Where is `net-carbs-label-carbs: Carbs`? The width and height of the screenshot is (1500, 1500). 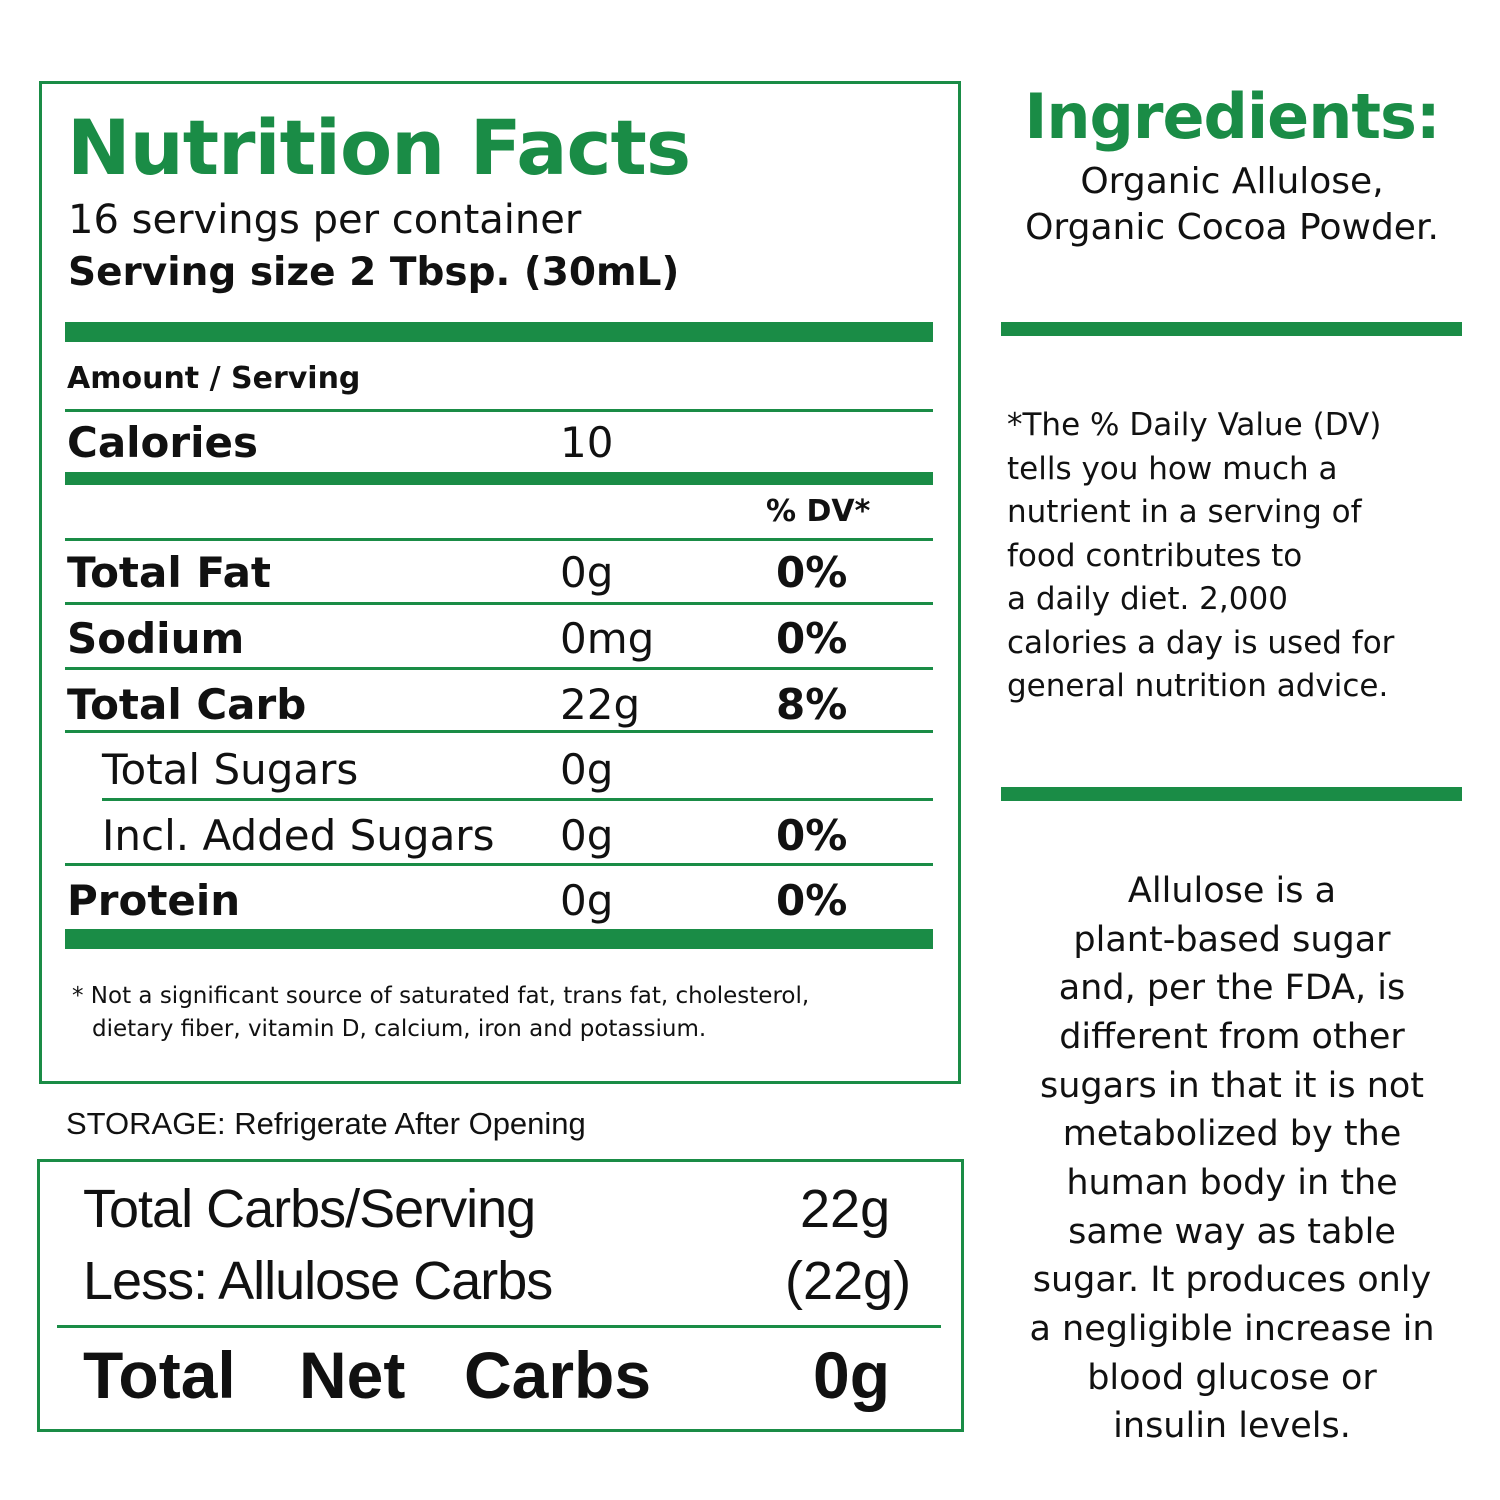
net-carbs-label-carbs: Carbs is located at coordinates (558, 1375).